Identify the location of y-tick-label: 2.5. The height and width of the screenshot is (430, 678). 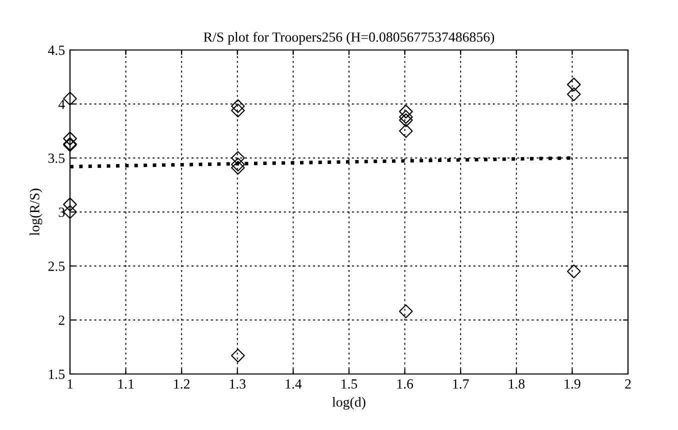
(56, 267).